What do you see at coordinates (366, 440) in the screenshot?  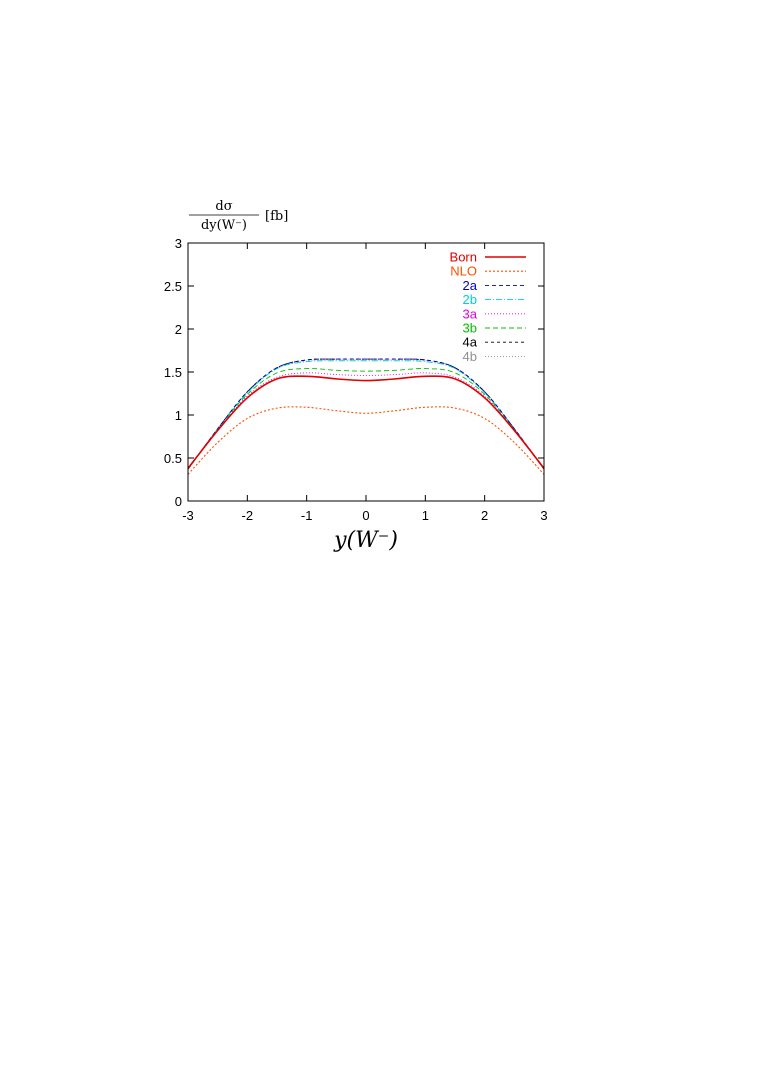 I see `series-line-nlo` at bounding box center [366, 440].